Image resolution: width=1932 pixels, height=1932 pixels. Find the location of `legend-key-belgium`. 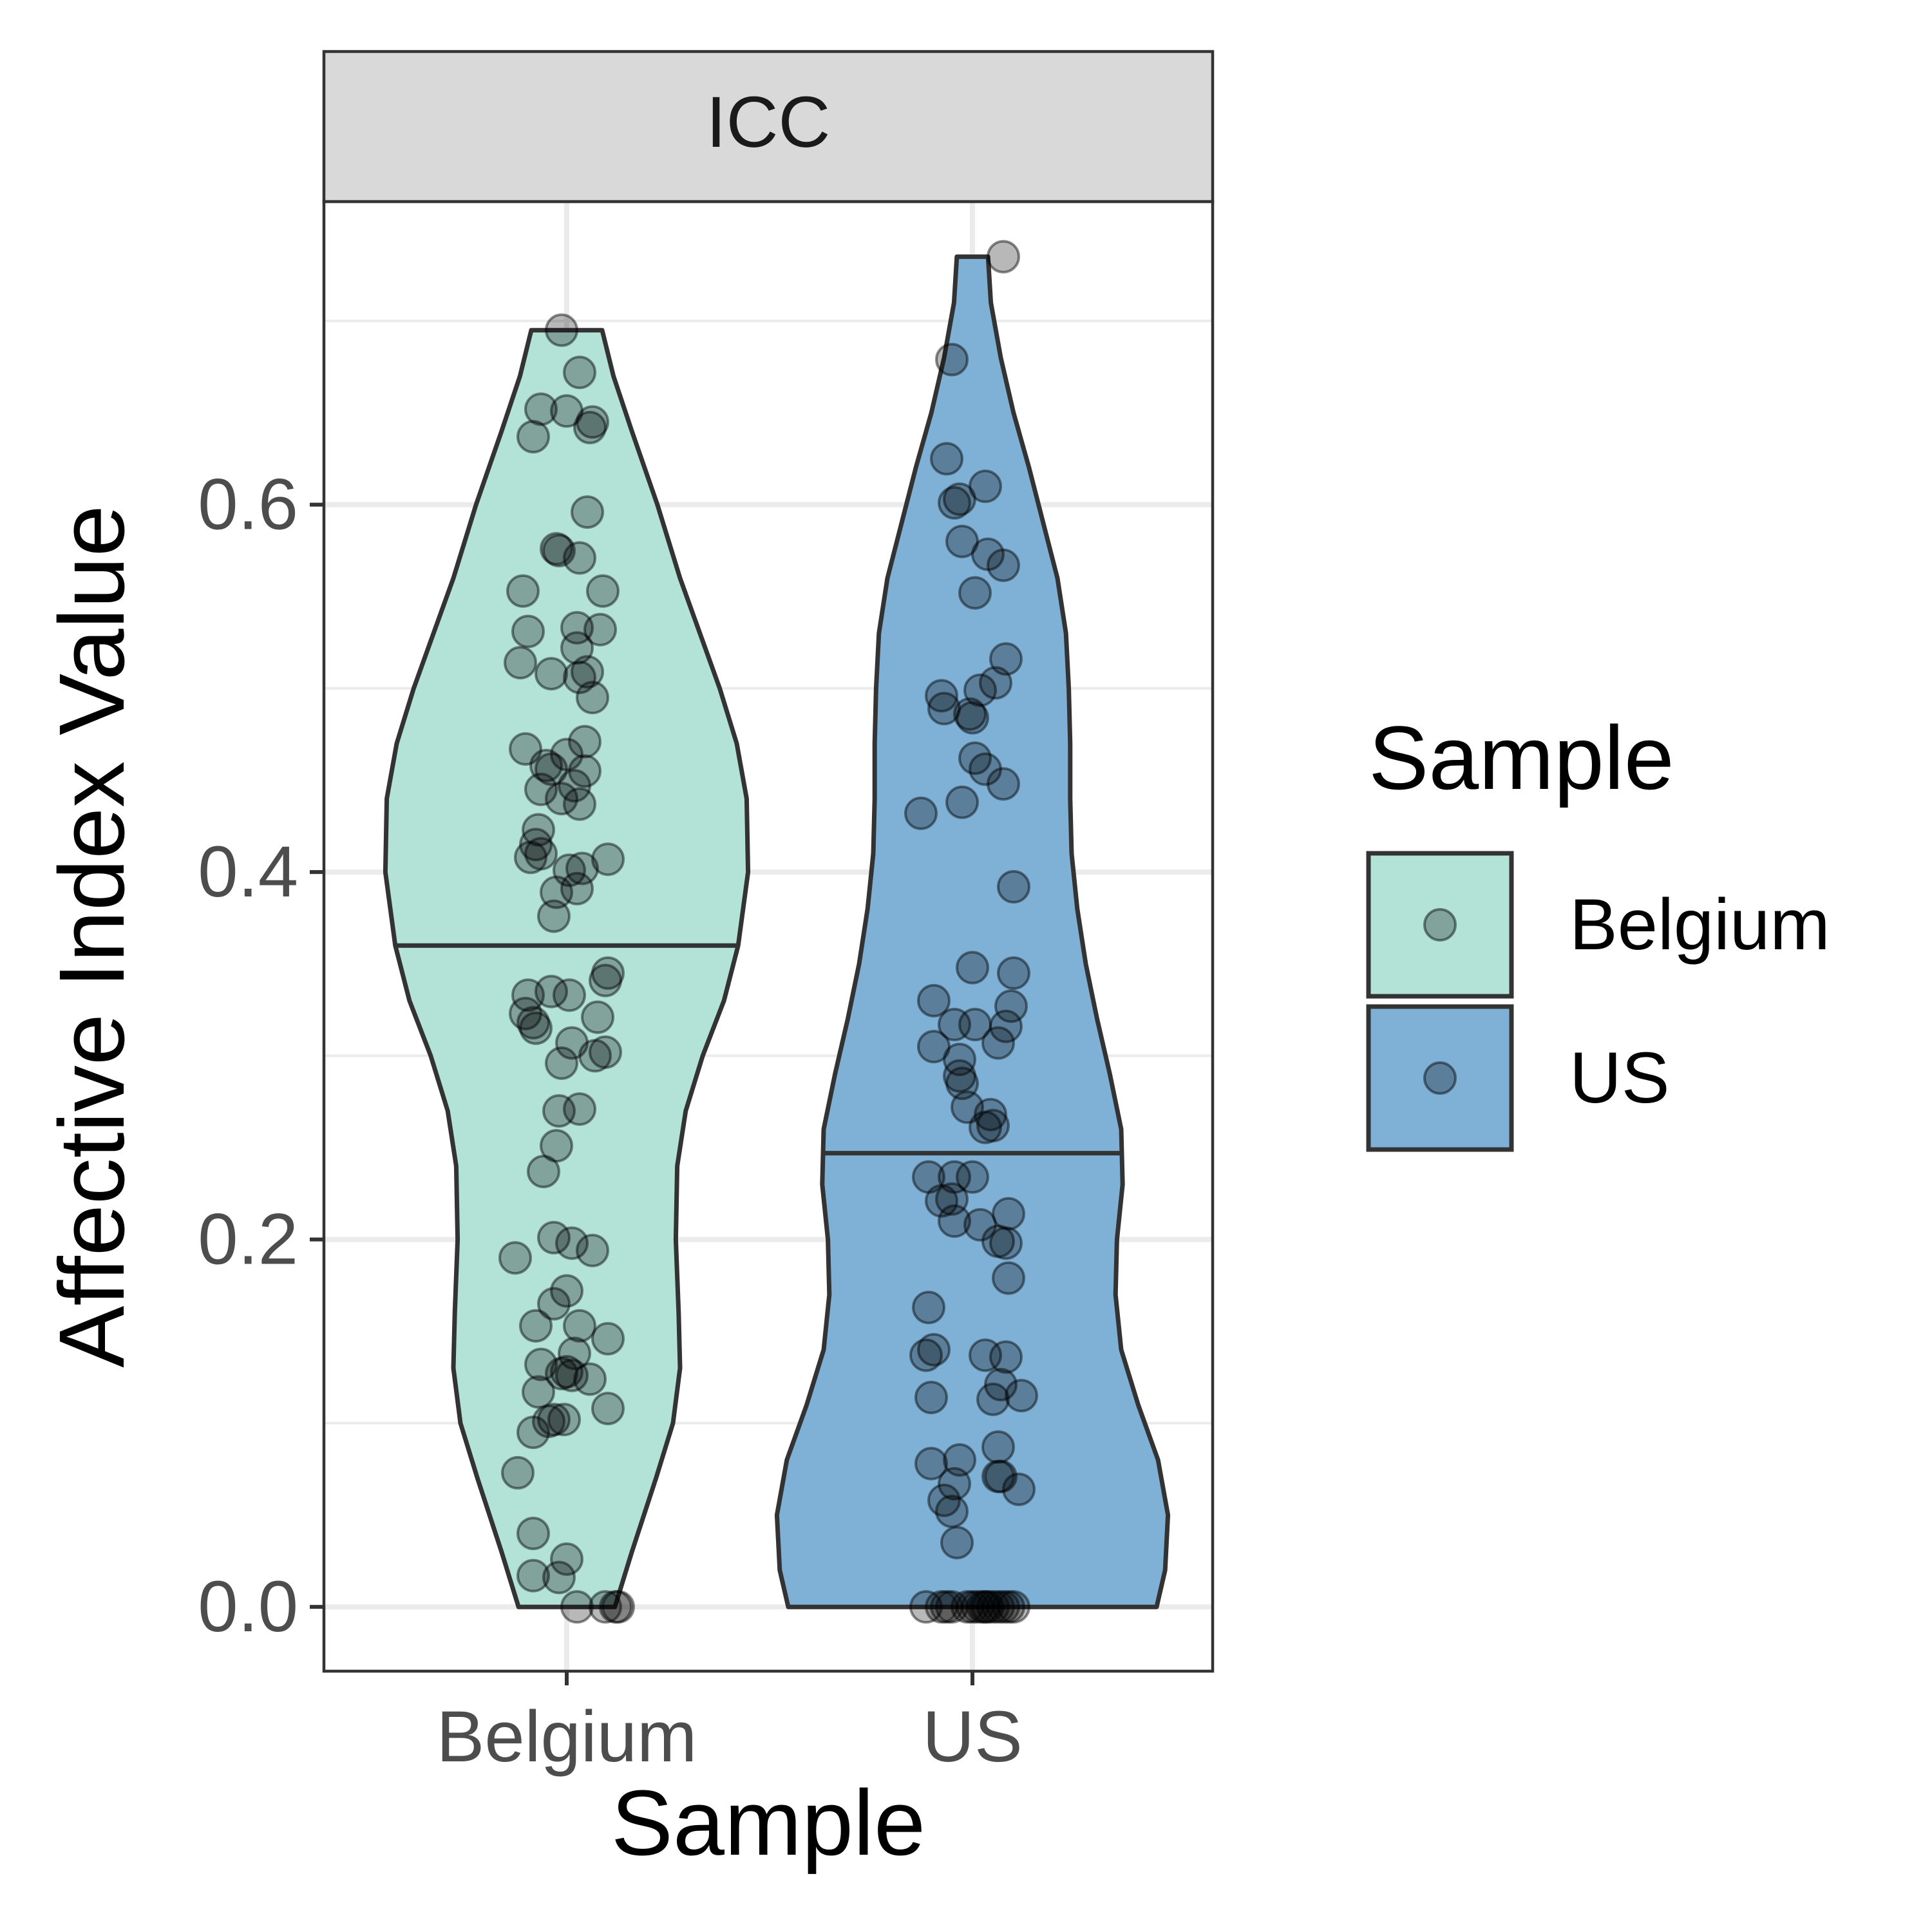

legend-key-belgium is located at coordinates (1440, 925).